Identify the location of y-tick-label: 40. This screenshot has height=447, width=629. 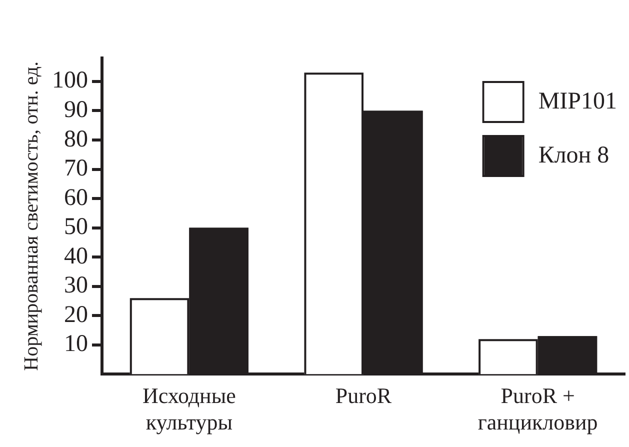
(76, 256).